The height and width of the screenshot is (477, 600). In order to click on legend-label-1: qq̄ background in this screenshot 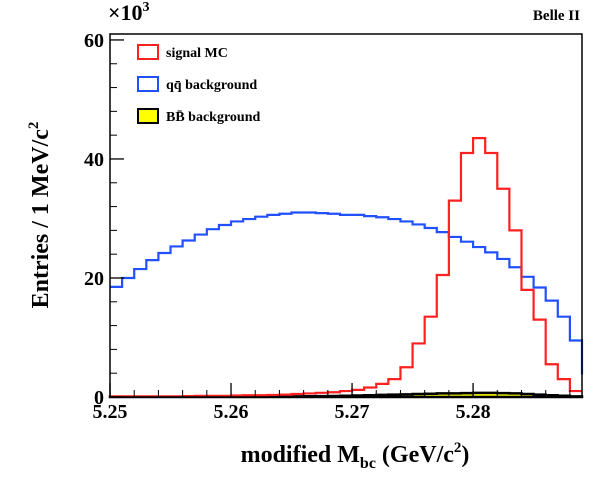, I will do `click(211, 85)`.